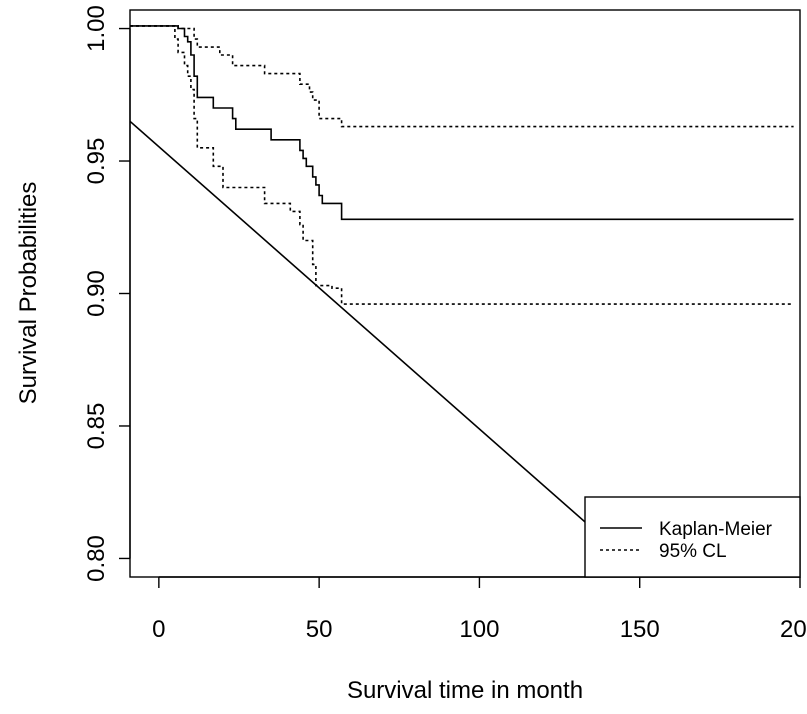  What do you see at coordinates (465, 690) in the screenshot?
I see `x-axis-label: Survival time in month` at bounding box center [465, 690].